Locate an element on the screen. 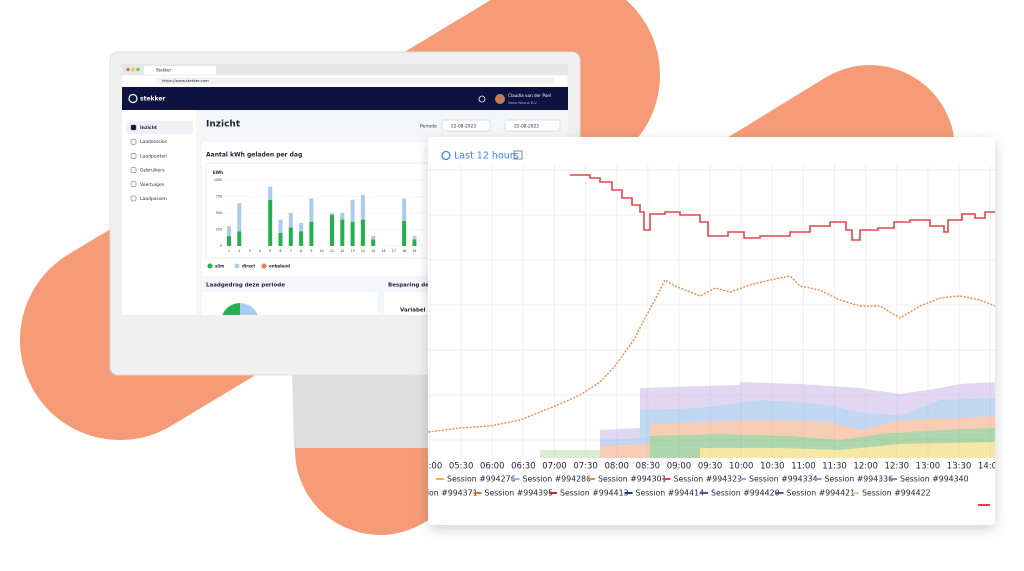 The height and width of the screenshot is (571, 1024). x-tick-label: 7 is located at coordinates (291, 251).